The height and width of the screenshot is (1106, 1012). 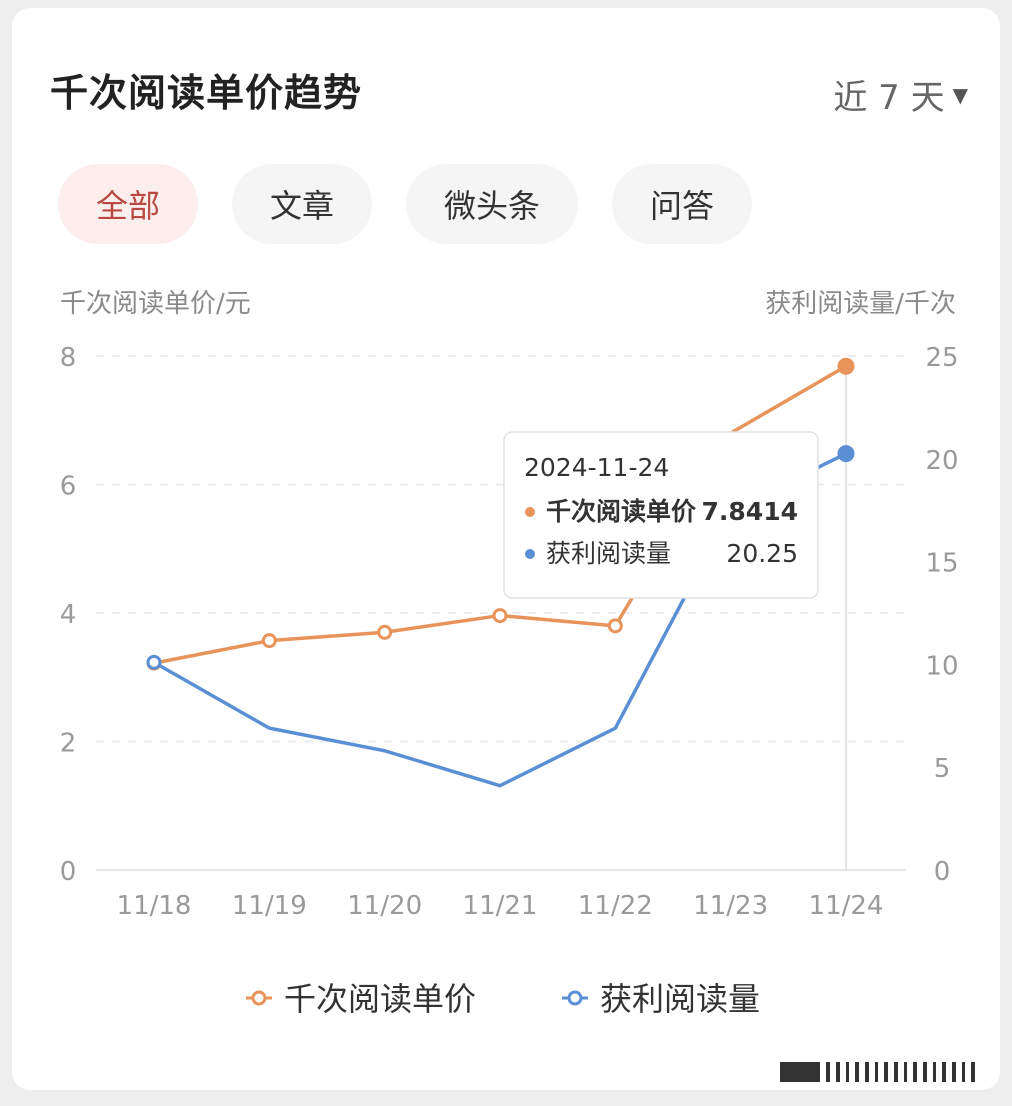 I want to click on tooltip-series-name: 千次阅读单价, so click(x=621, y=511).